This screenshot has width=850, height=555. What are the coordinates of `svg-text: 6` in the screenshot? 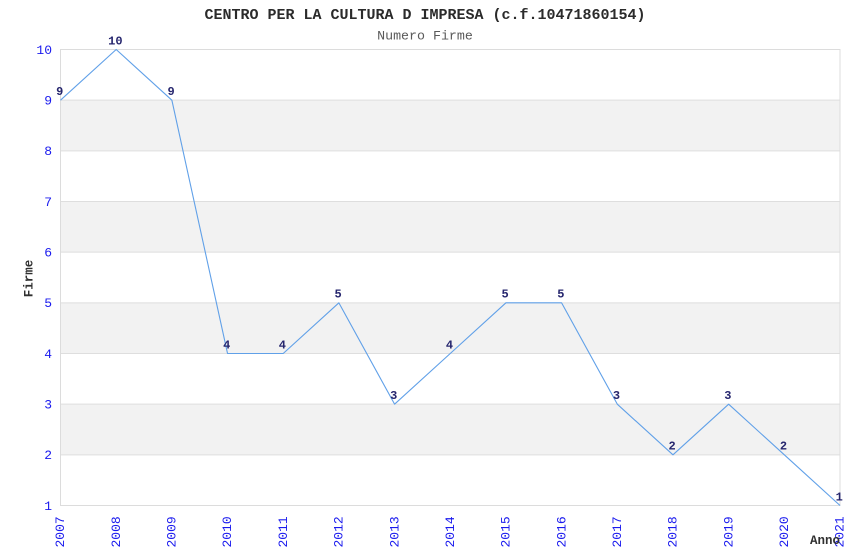 It's located at (48, 252).